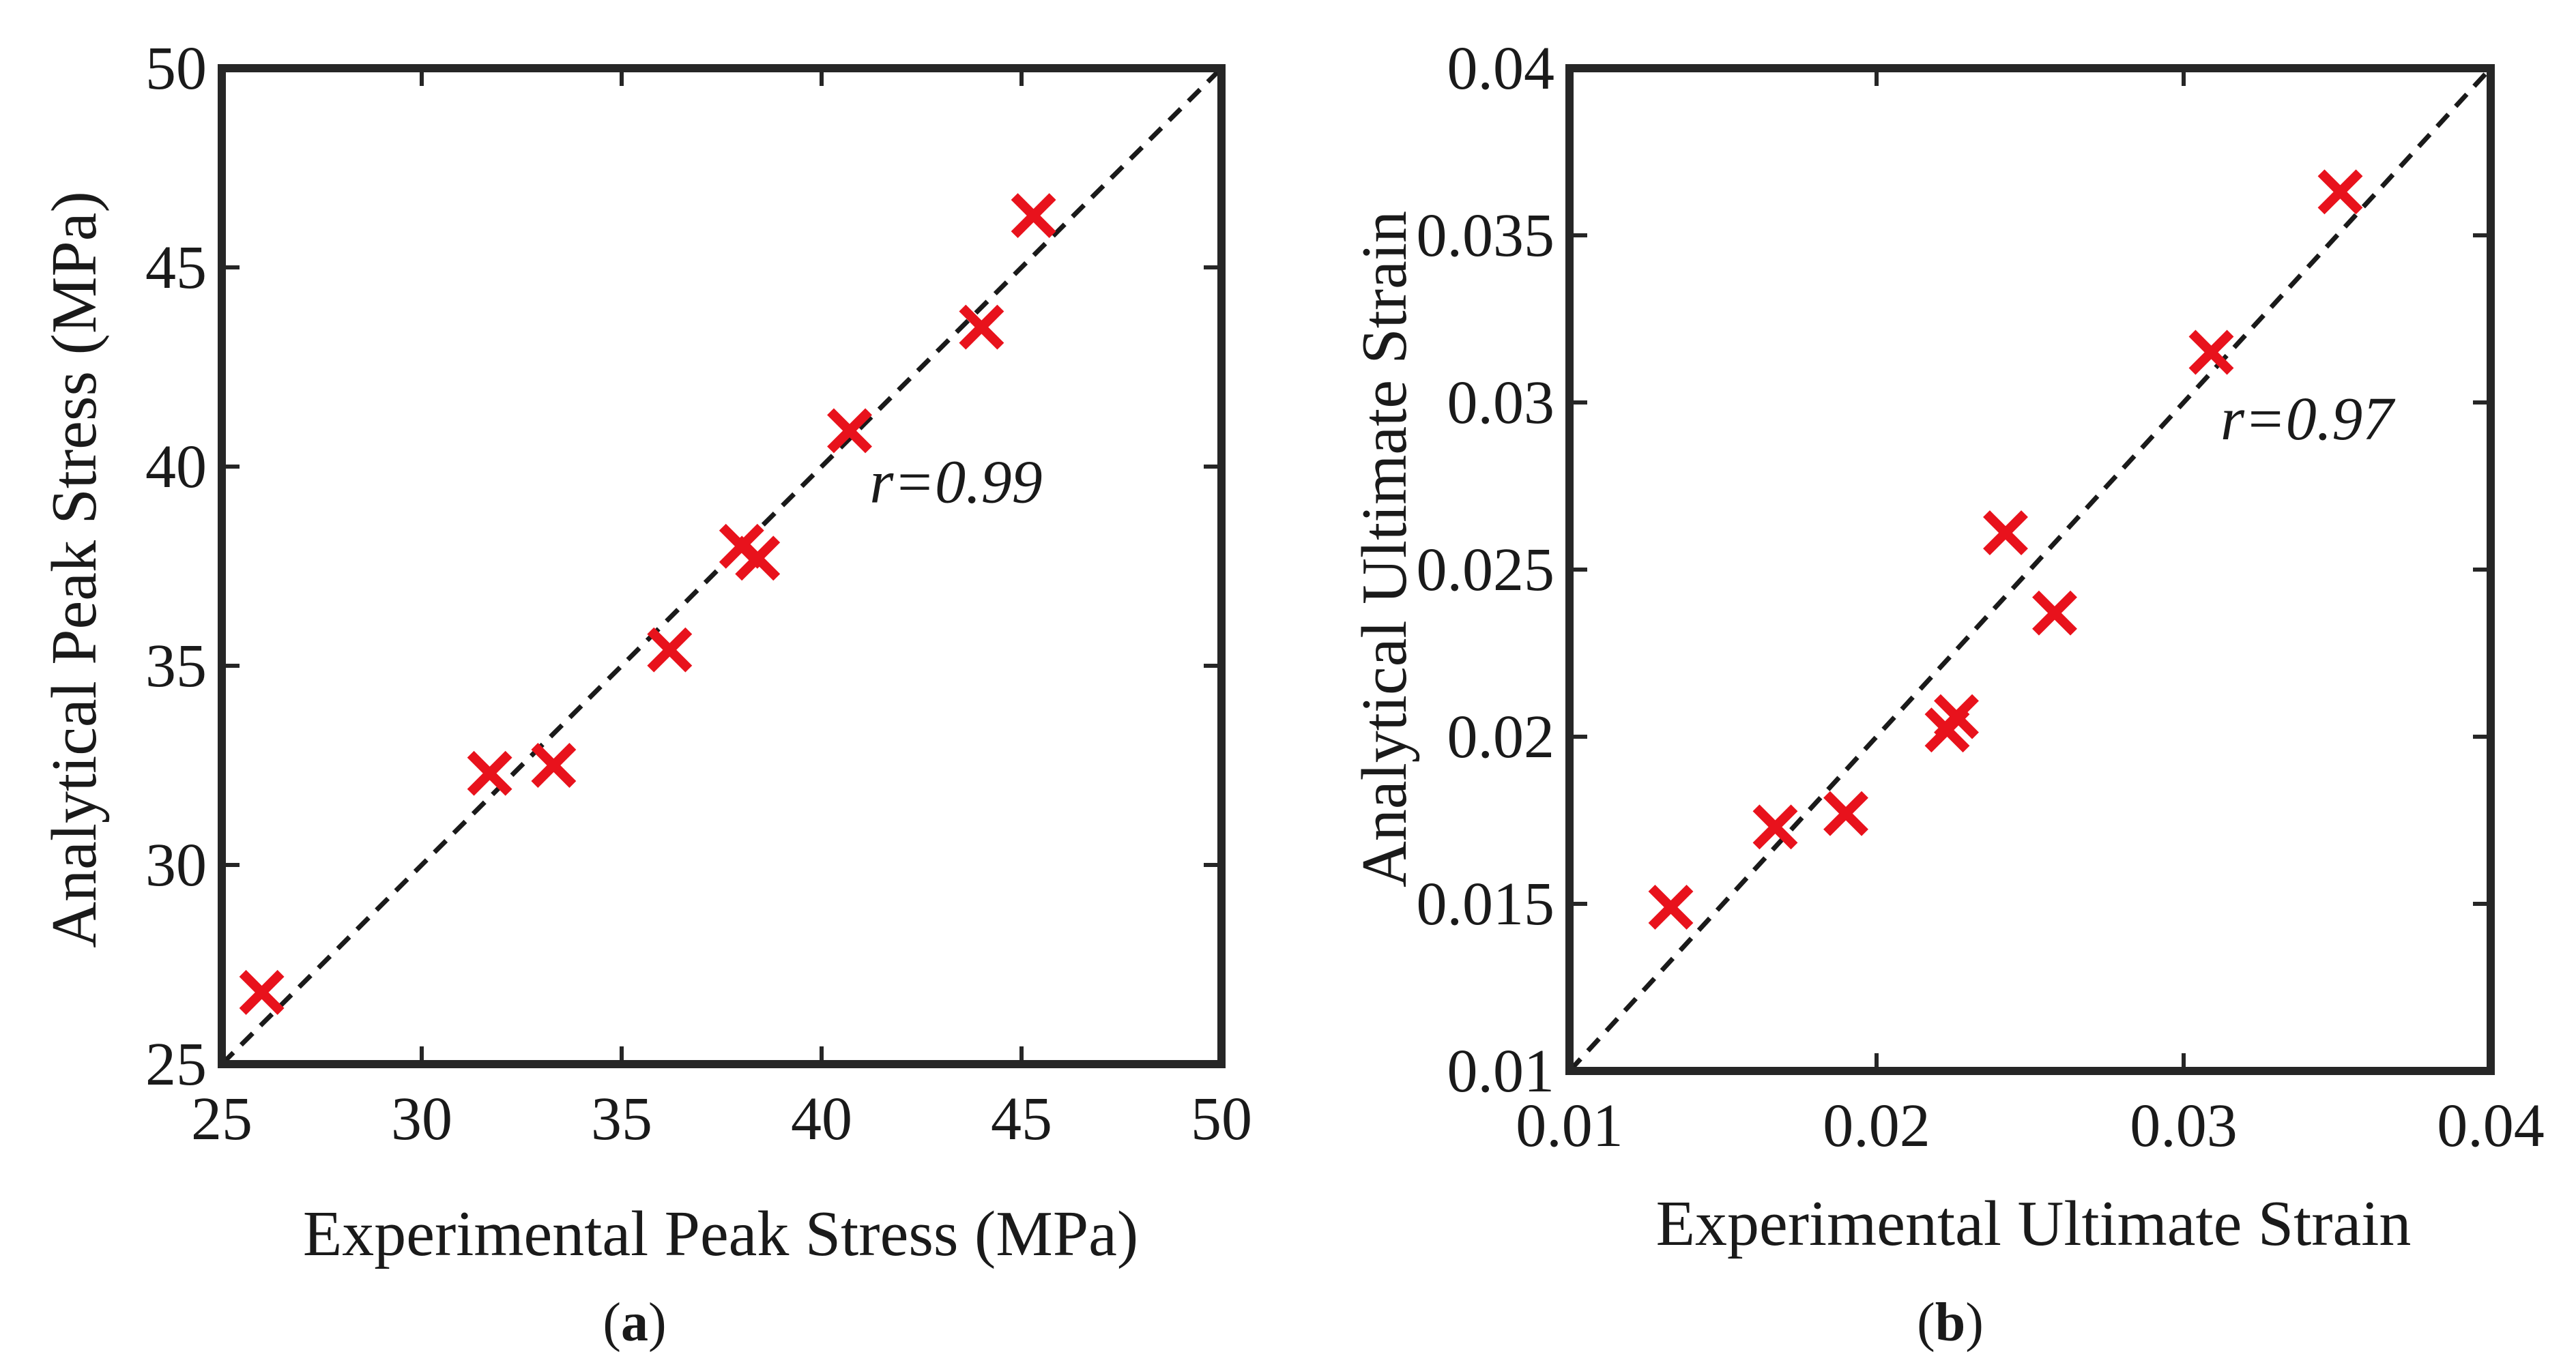 This screenshot has width=2576, height=1367. I want to click on chart-a-ylabel: Analytical Peak Stress (MPa), so click(74, 569).